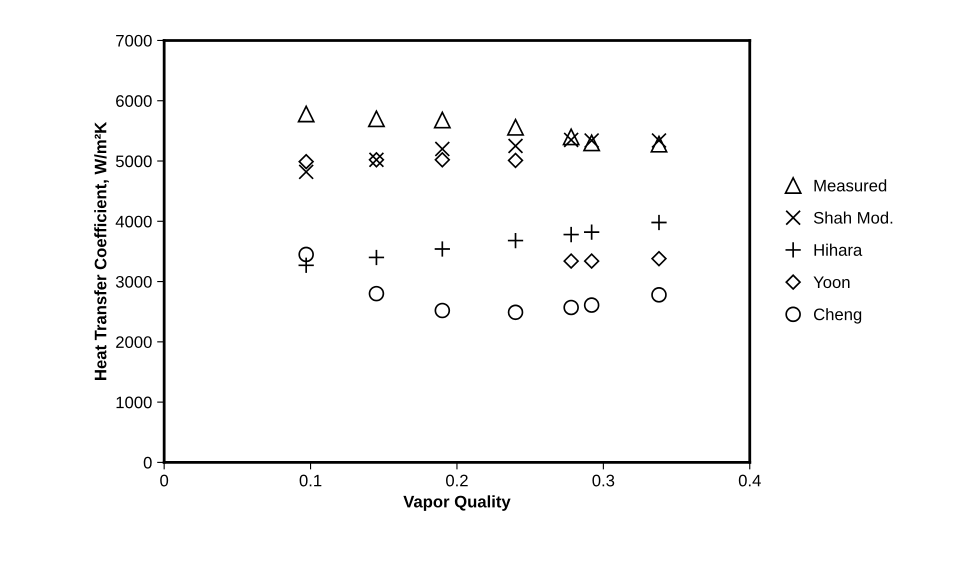  I want to click on legend-label: Shah Mod., so click(853, 217).